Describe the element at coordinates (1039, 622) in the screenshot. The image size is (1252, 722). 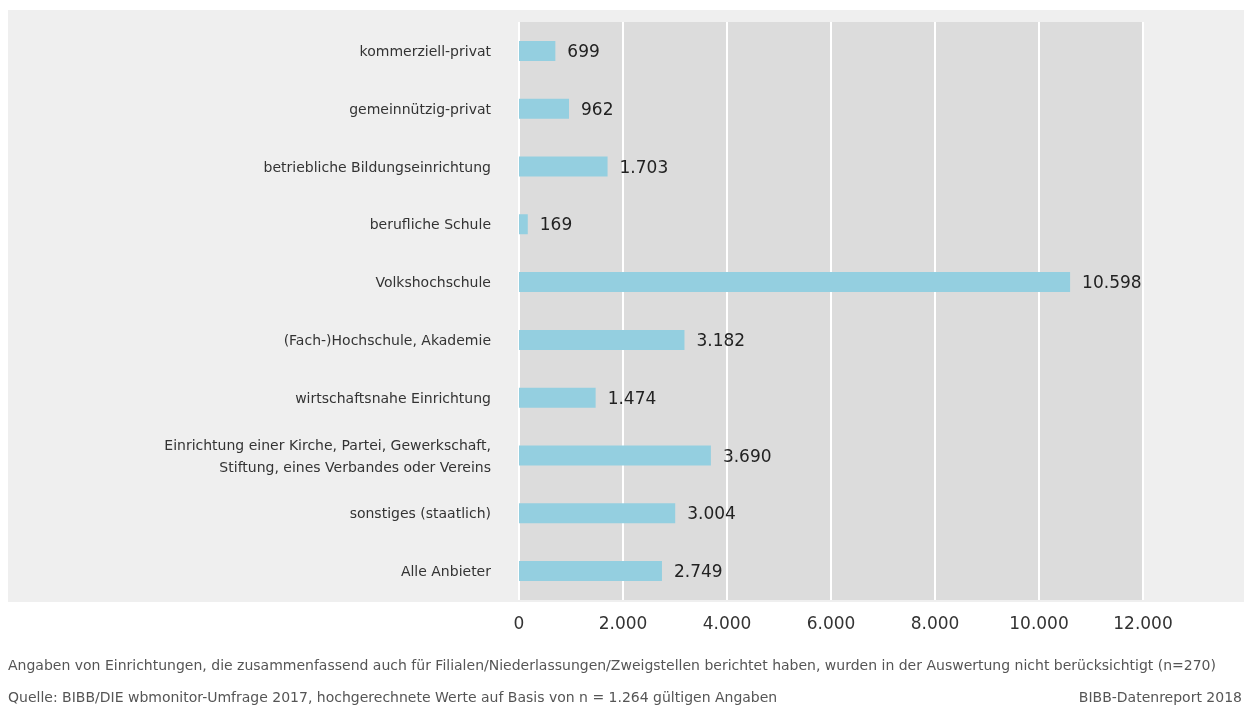
I see `x-tick-label: 10.000` at that location.